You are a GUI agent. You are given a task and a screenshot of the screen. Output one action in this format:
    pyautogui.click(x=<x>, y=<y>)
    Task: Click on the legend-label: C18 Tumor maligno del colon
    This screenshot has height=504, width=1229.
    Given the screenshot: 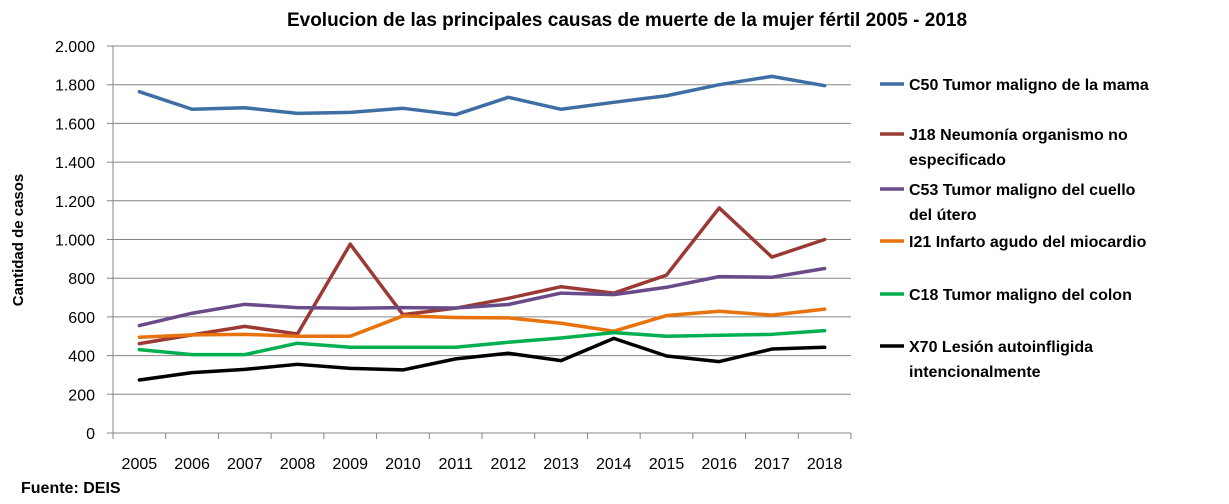 What is the action you would take?
    pyautogui.click(x=1020, y=295)
    